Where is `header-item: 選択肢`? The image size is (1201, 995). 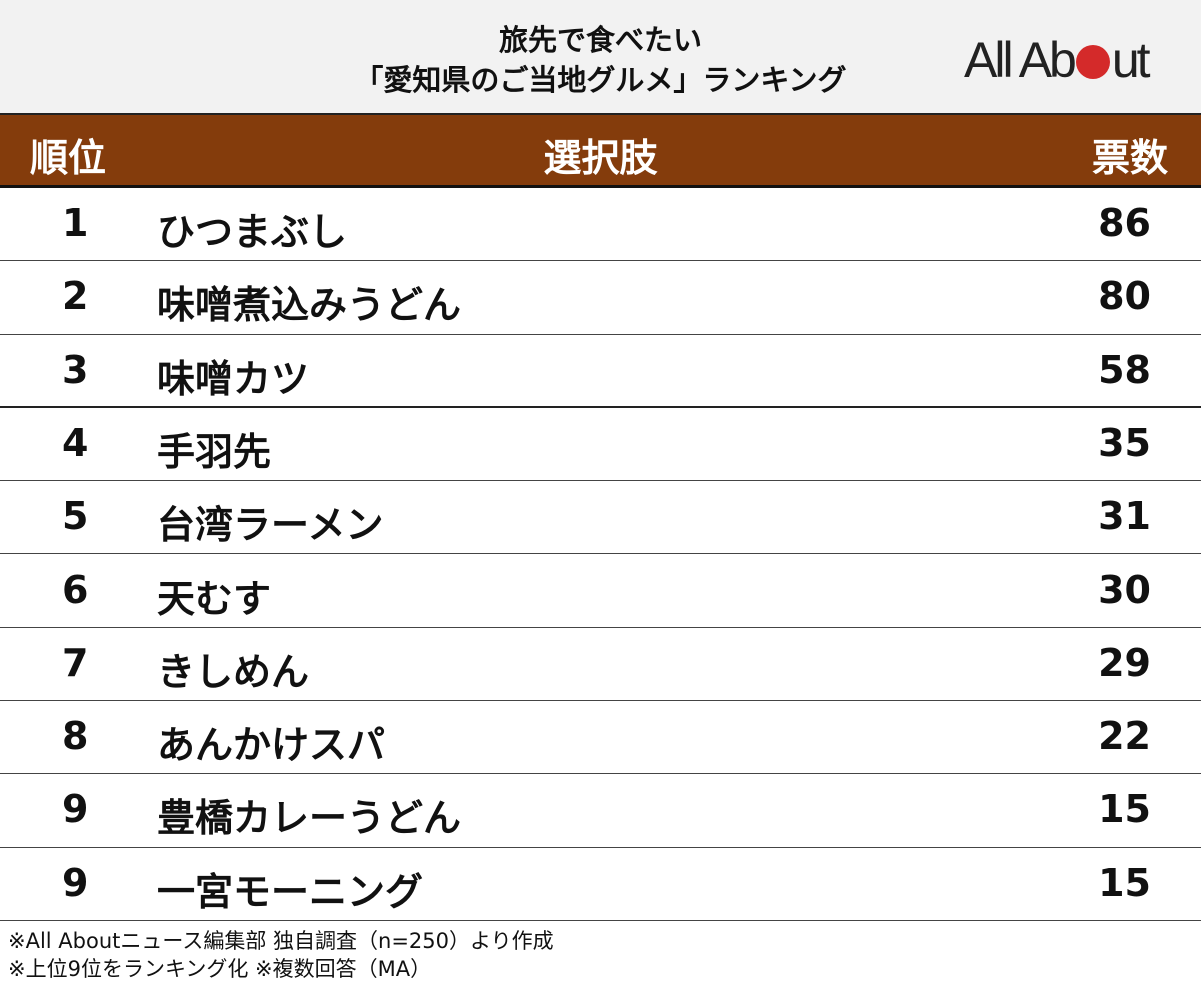 header-item: 選択肢 is located at coordinates (600, 158).